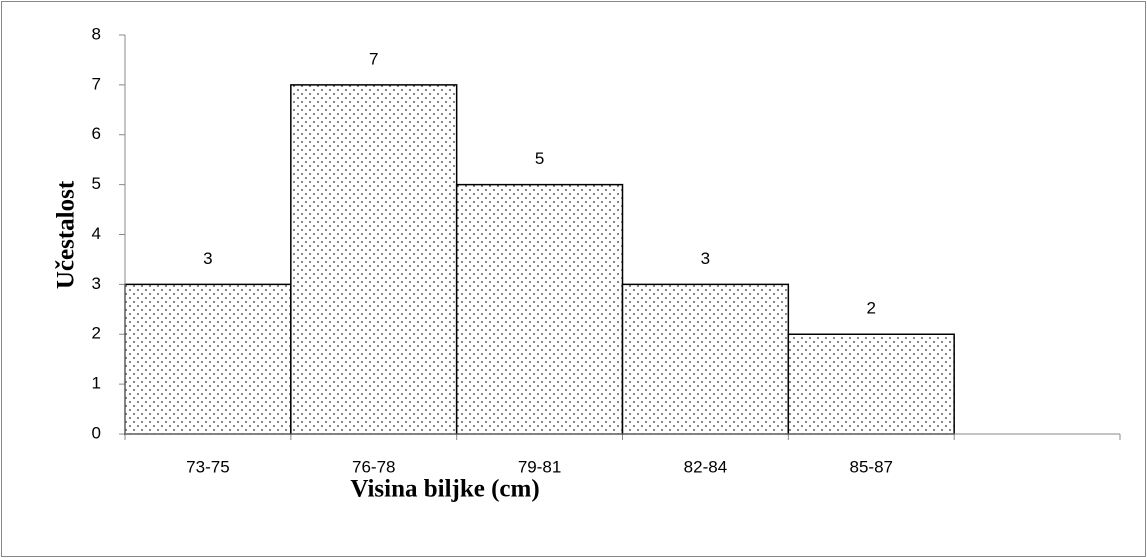 The height and width of the screenshot is (558, 1147). Describe the element at coordinates (96, 33) in the screenshot. I see `y-tick-label: 8` at that location.